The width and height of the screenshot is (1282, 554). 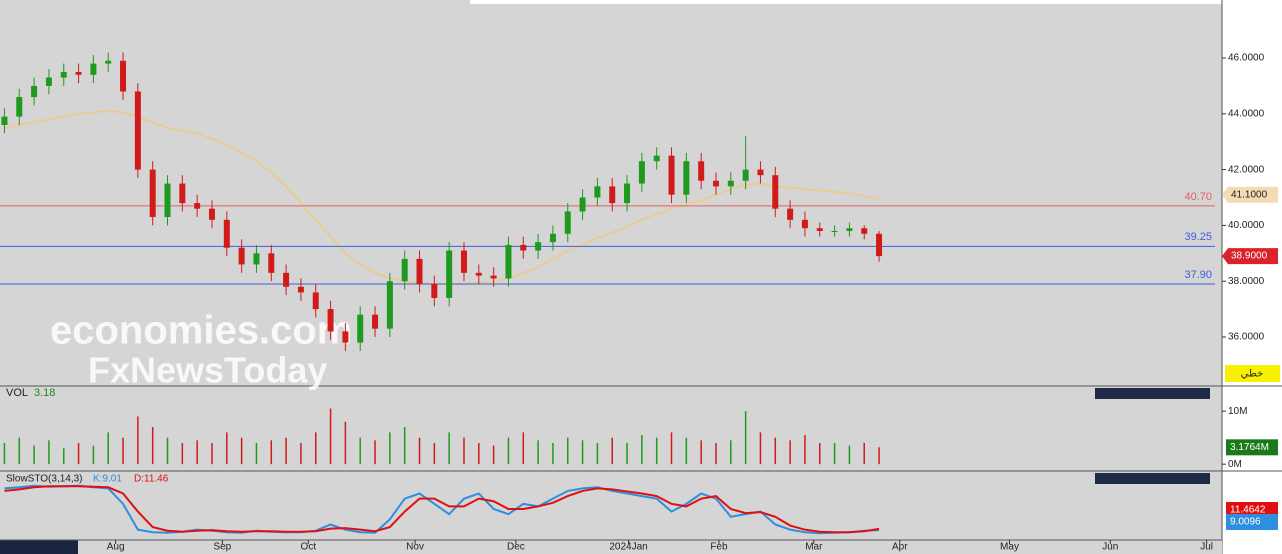 What do you see at coordinates (628, 547) in the screenshot?
I see `x-tick-label: 2024Jan` at bounding box center [628, 547].